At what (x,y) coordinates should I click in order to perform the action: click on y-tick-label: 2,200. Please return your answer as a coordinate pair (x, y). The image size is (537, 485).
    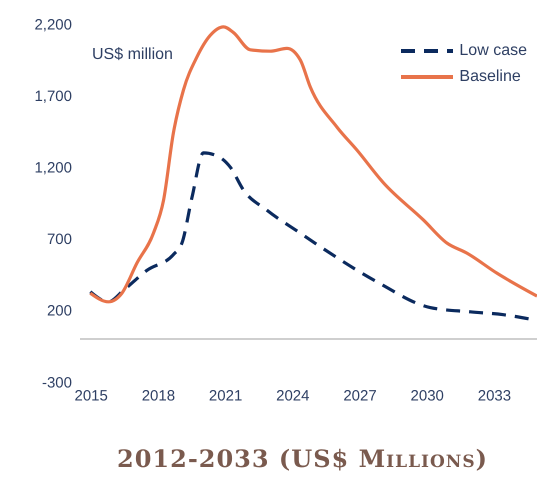
    Looking at the image, I should click on (53, 25).